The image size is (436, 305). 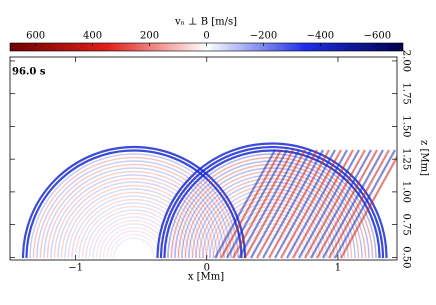 I want to click on y-tick-label: 2.00, so click(x=406, y=61).